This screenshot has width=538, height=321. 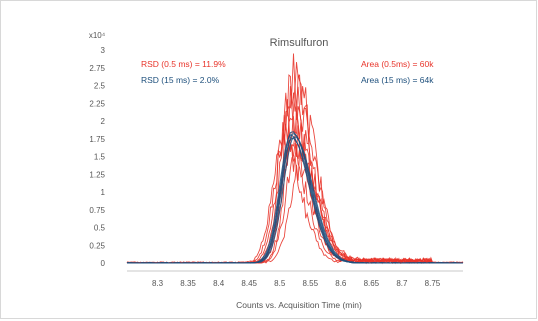 I want to click on y-tick-label: 2.25, so click(x=97, y=103).